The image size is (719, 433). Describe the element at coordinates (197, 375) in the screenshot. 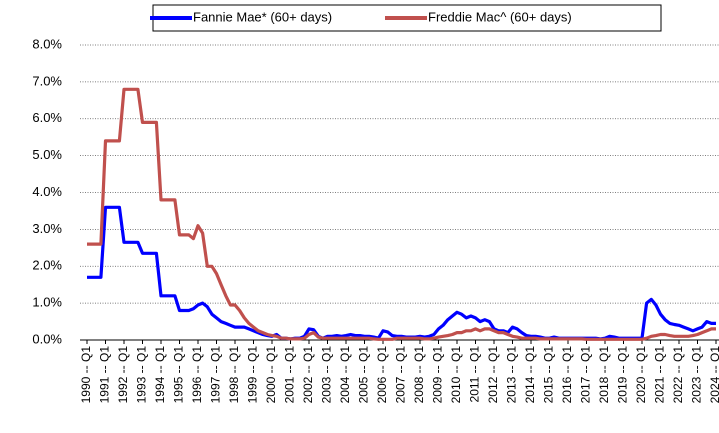

I see `x-tick-label: 1996 -- Q1` at that location.